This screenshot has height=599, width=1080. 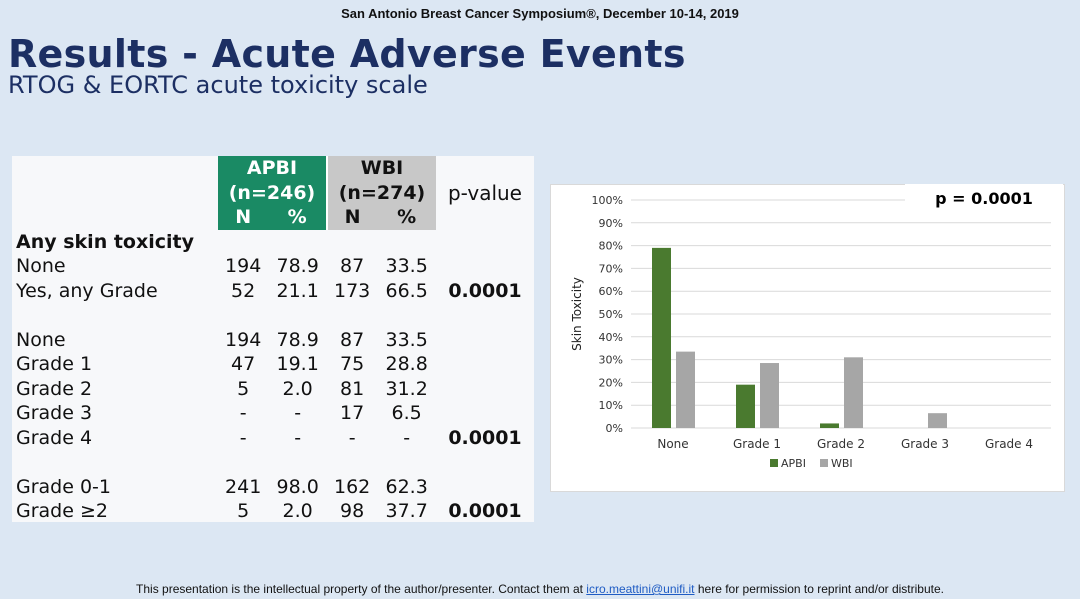 I want to click on y-tick-label: 90%, so click(x=611, y=223).